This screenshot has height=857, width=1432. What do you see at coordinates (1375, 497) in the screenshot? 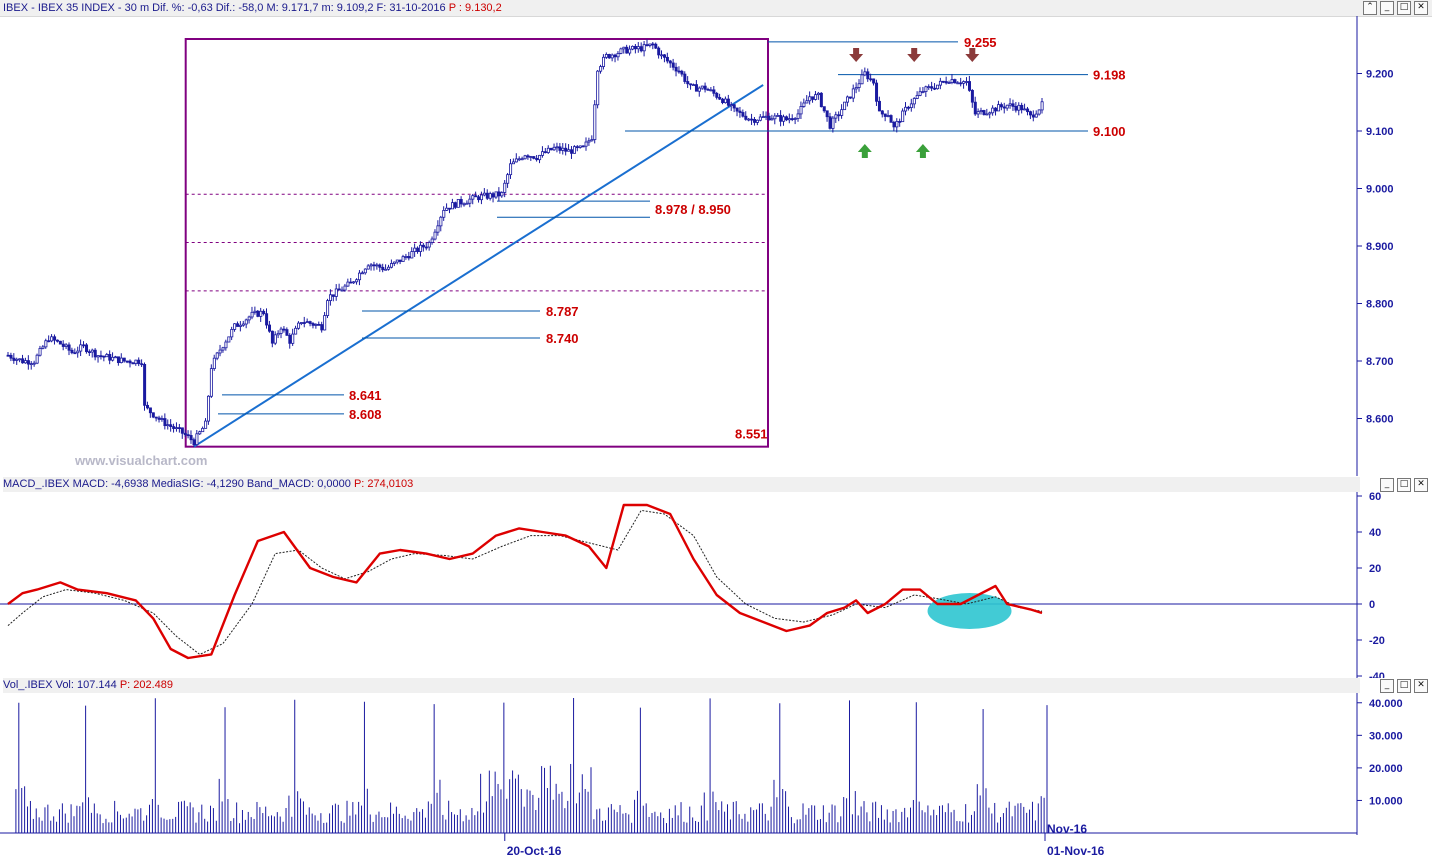
I see `macd-y-tick-label: 60` at bounding box center [1375, 497].